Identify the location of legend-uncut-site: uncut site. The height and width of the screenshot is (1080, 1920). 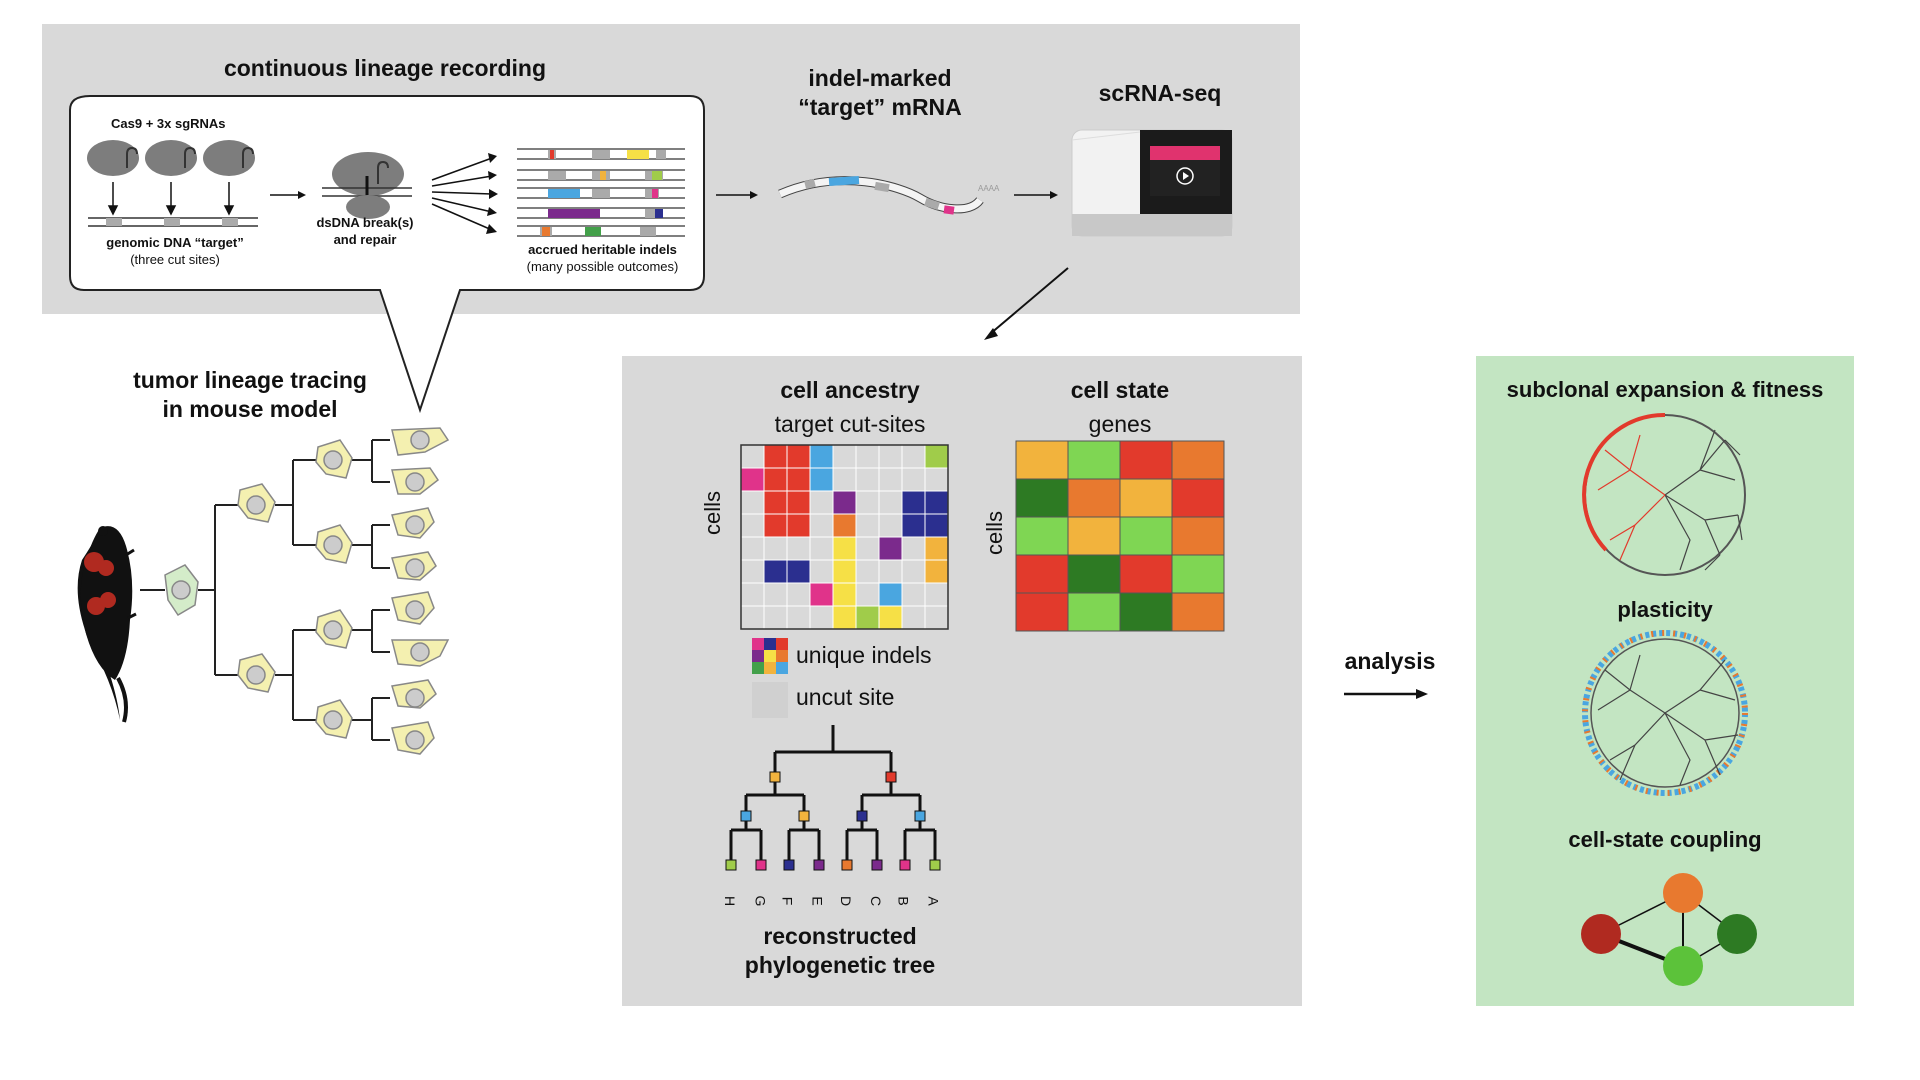
(845, 697).